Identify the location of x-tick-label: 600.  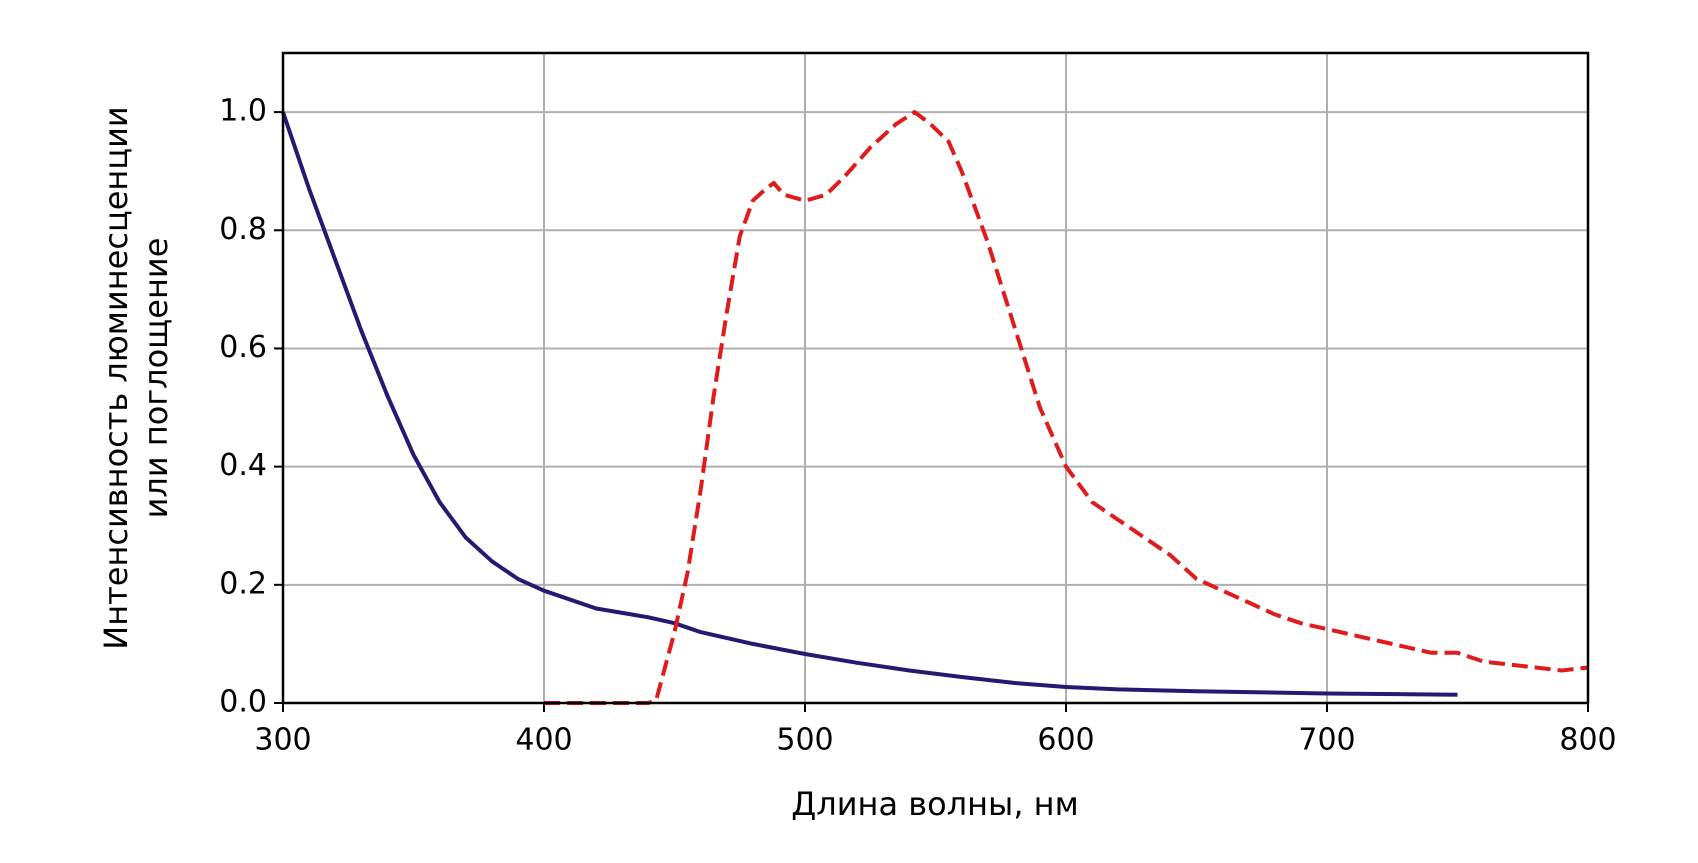
(1065, 740).